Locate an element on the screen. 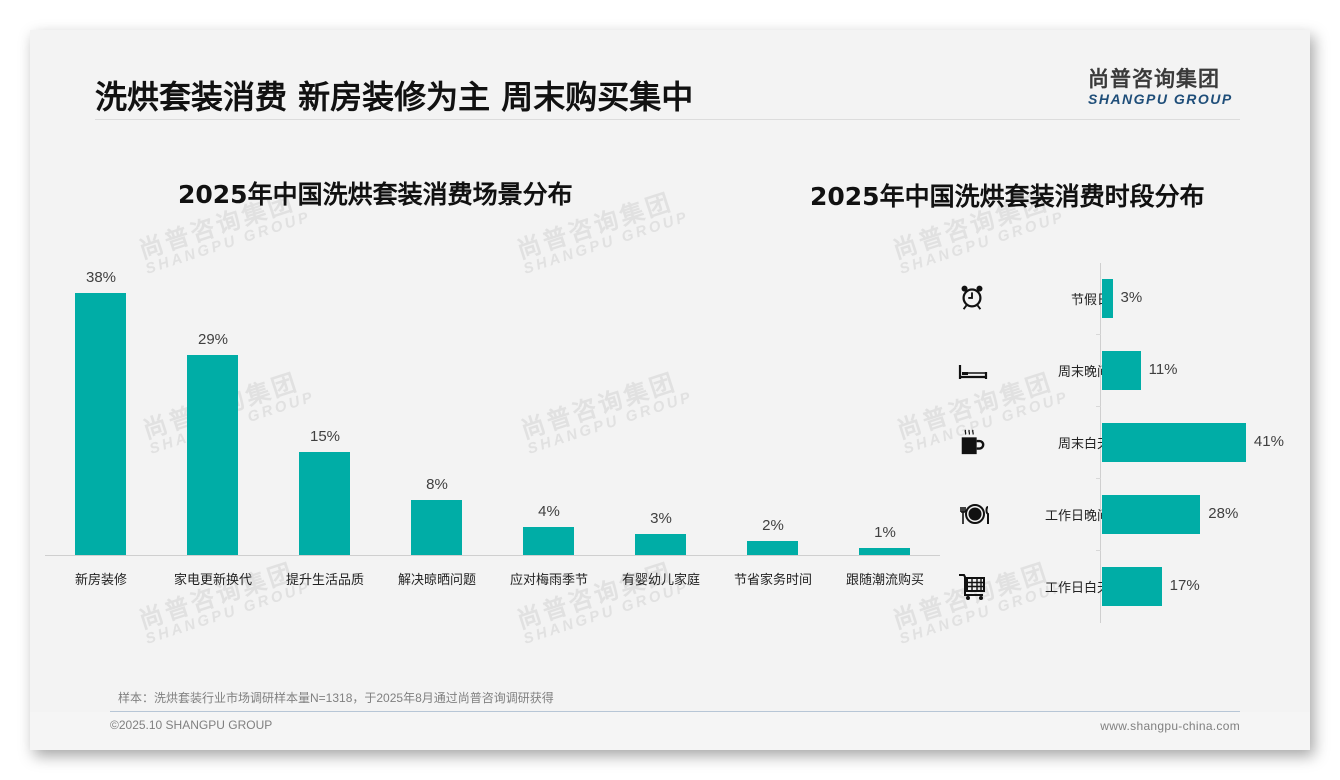 The image size is (1340, 780). period-chart-title: 2025年中国洗烘套装消费时段分布 is located at coordinates (1007, 196).